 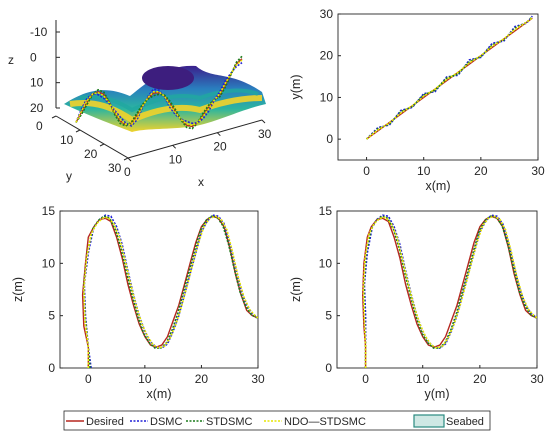 I want to click on trajectory-3d, so click(x=159, y=92).